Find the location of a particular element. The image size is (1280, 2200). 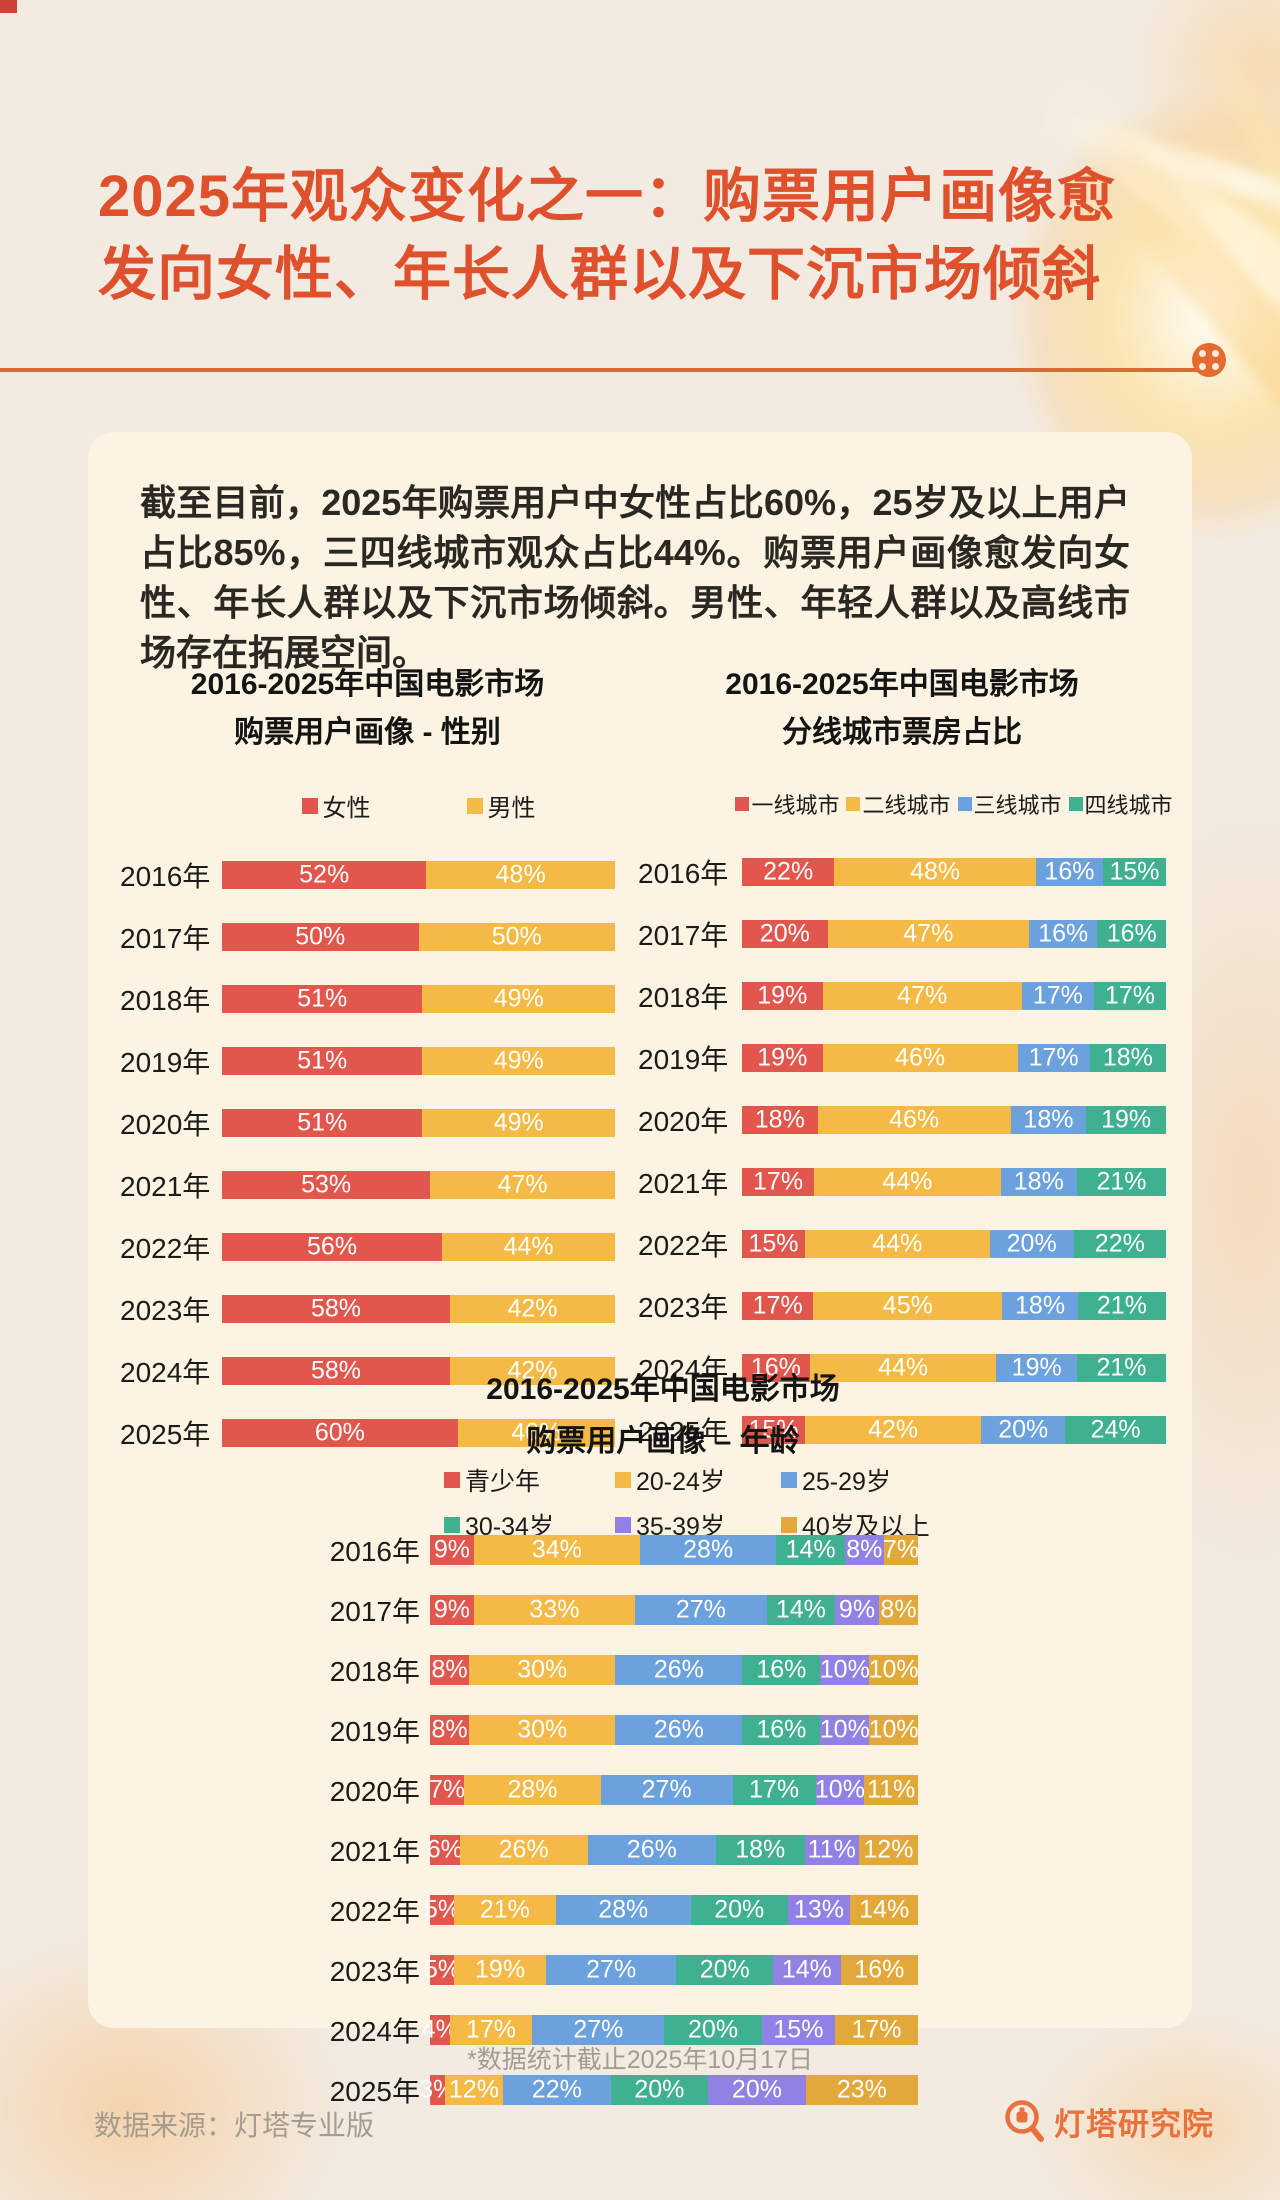

bar-segment: 58% is located at coordinates (336, 1309).